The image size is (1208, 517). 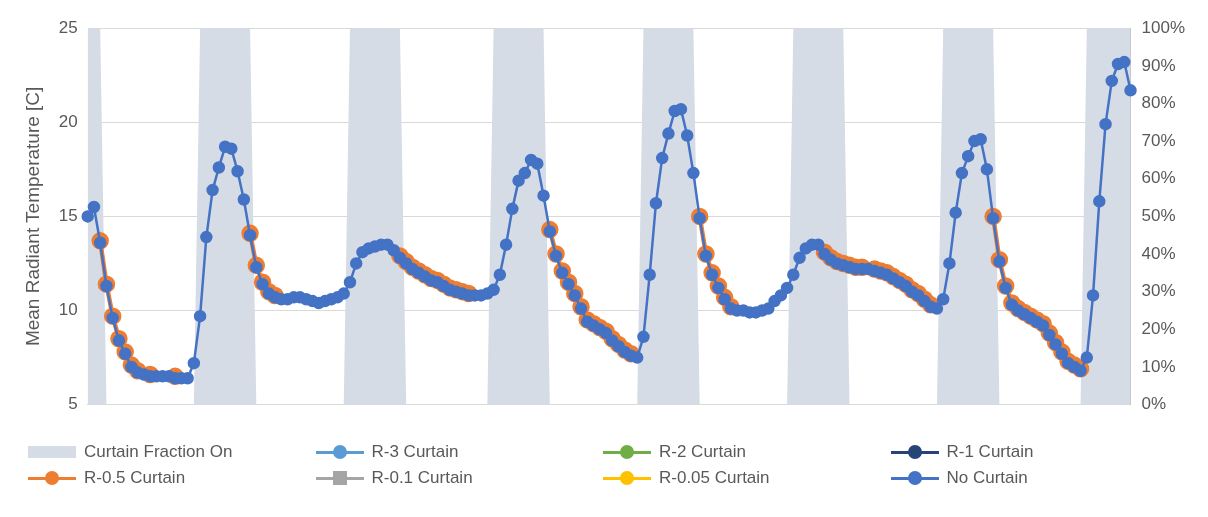 I want to click on y-axis-title: Mean Radiant Temperature [C], so click(x=32, y=216).